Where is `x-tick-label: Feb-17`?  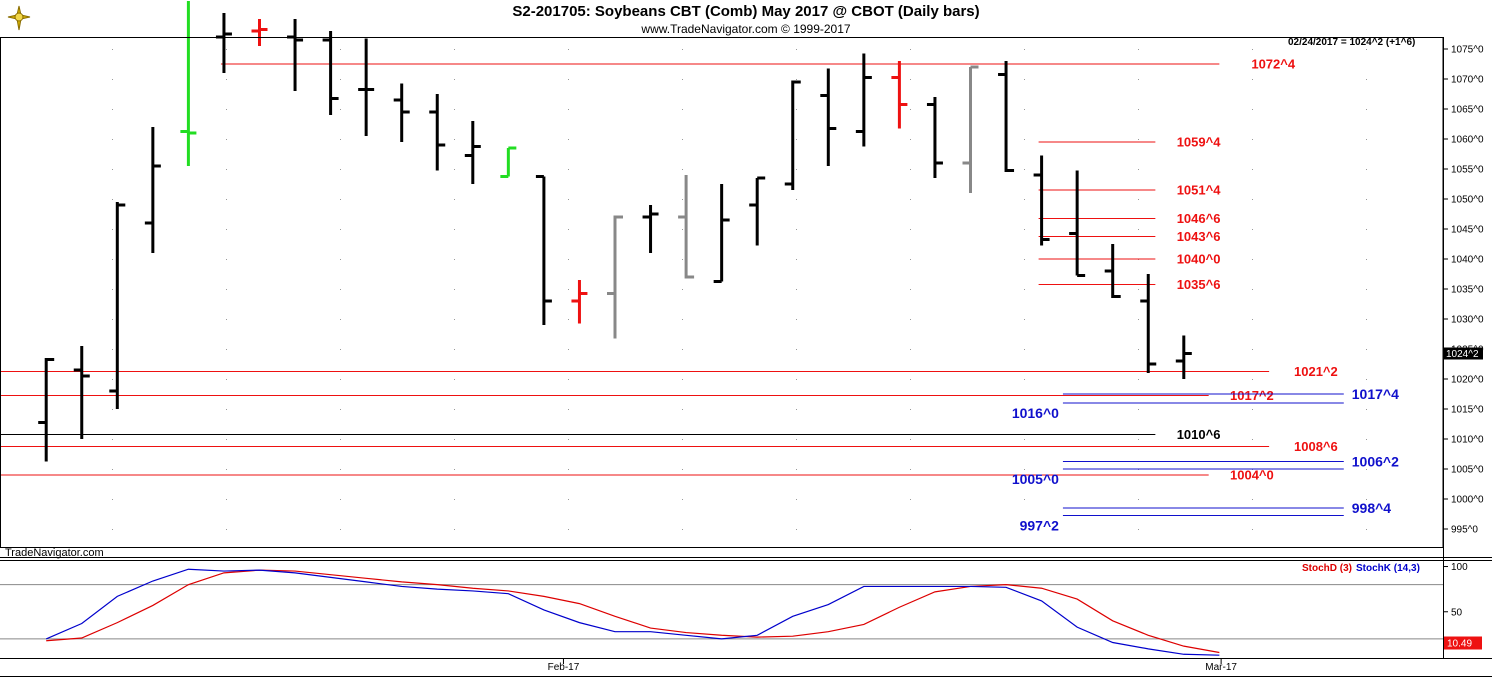
x-tick-label: Feb-17 is located at coordinates (564, 667).